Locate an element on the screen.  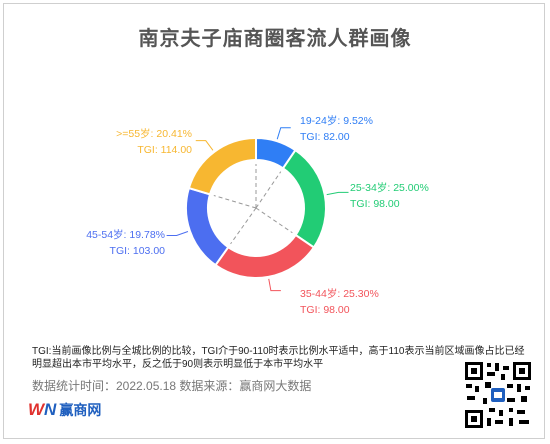
inner-spokes is located at coordinates (253, 204).